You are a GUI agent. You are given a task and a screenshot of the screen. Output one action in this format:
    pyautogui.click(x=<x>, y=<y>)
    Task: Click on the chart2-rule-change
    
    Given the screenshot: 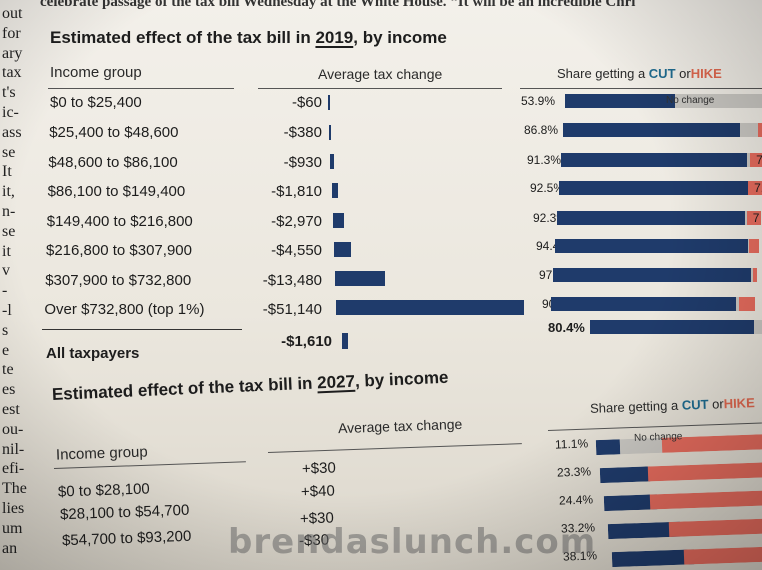 What is the action you would take?
    pyautogui.click(x=394, y=448)
    